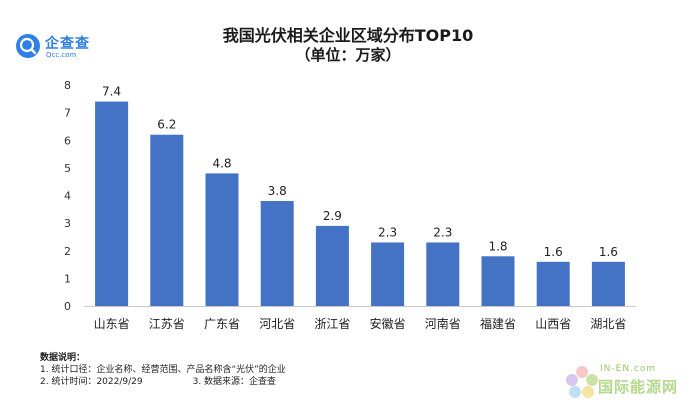  What do you see at coordinates (166, 125) in the screenshot?
I see `bar-value-label: 6.2` at bounding box center [166, 125].